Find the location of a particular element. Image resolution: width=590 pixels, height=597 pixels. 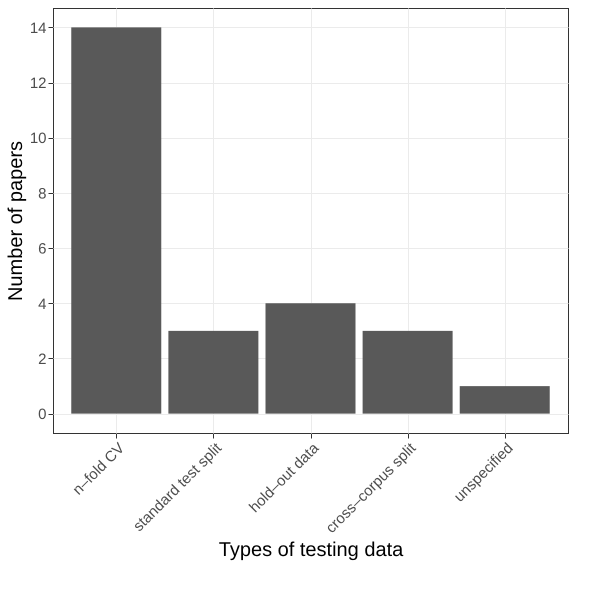

y-tick-label: 14 is located at coordinates (38, 28).